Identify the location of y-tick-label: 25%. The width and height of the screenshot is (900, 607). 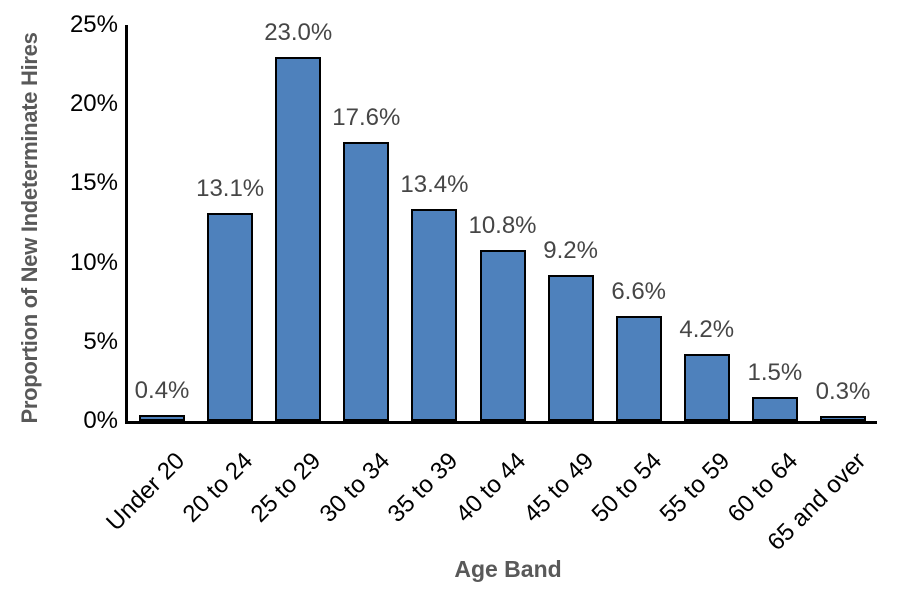
(93, 24).